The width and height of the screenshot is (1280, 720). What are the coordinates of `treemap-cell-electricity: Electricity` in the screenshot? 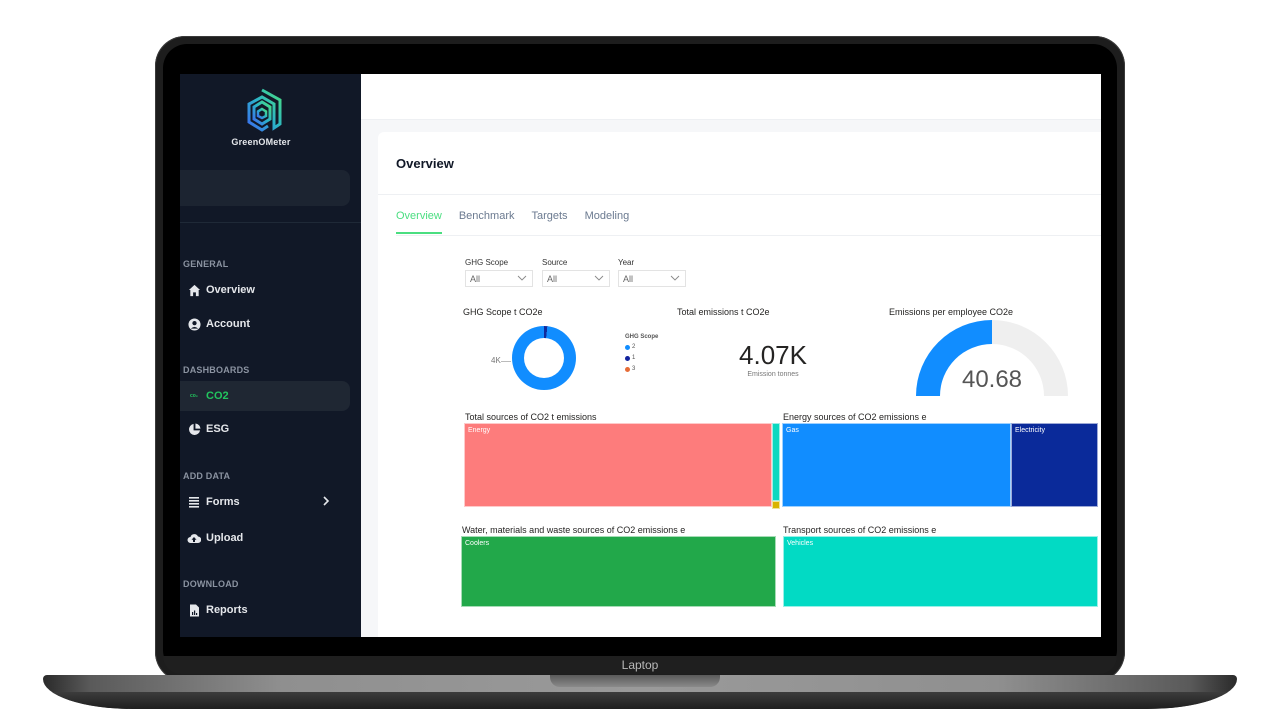 It's located at (1054, 465).